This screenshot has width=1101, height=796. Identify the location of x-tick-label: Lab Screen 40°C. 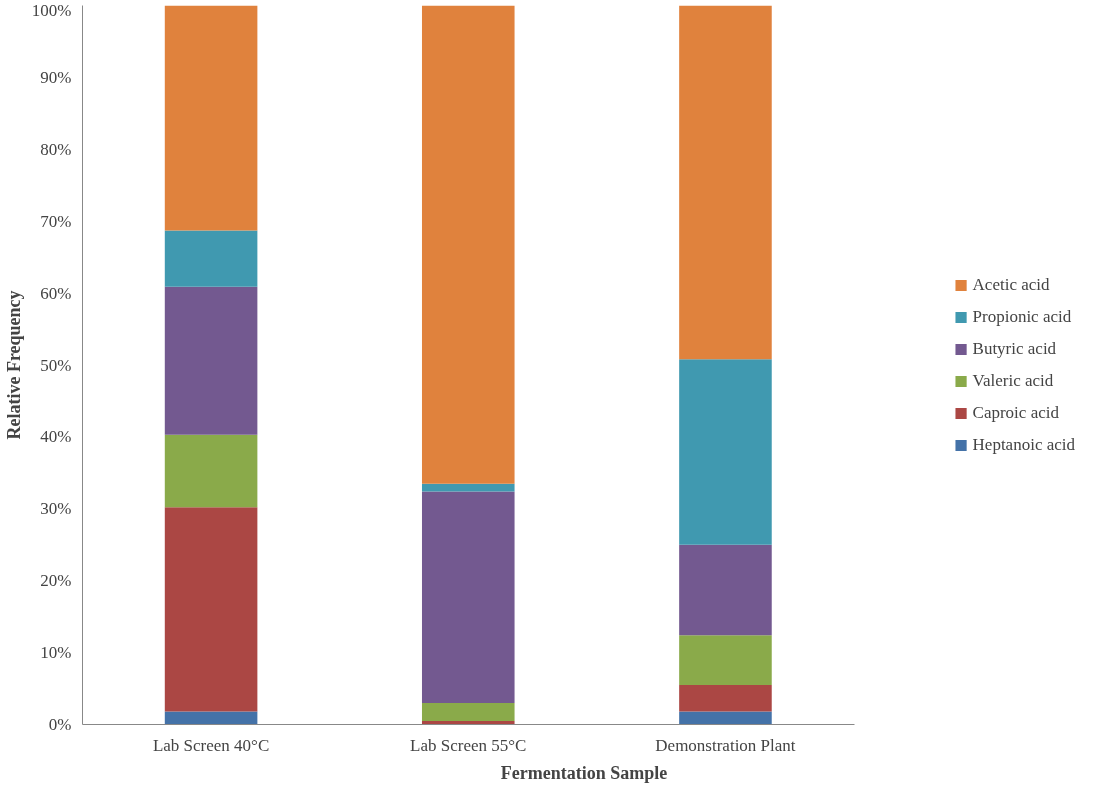
(211, 745).